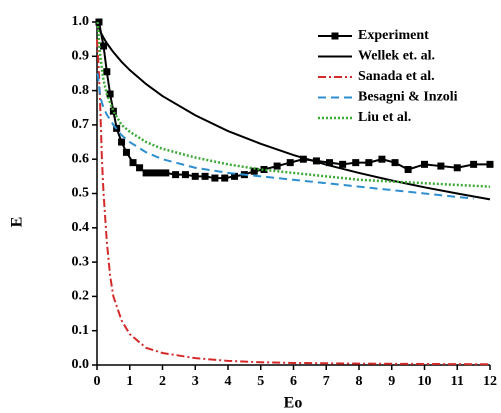 The height and width of the screenshot is (413, 501). Describe the element at coordinates (326, 381) in the screenshot. I see `x-tick-label: 7` at that location.